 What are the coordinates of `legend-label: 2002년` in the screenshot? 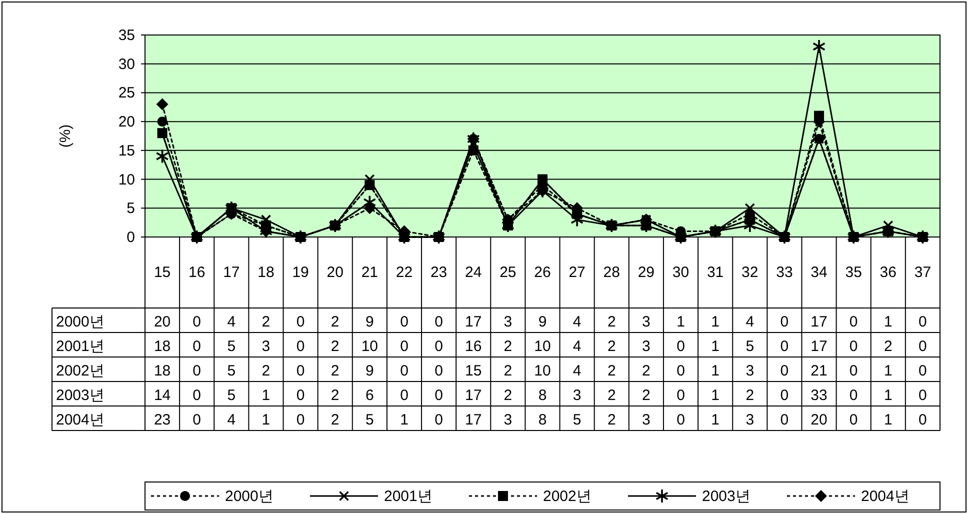 It's located at (567, 496).